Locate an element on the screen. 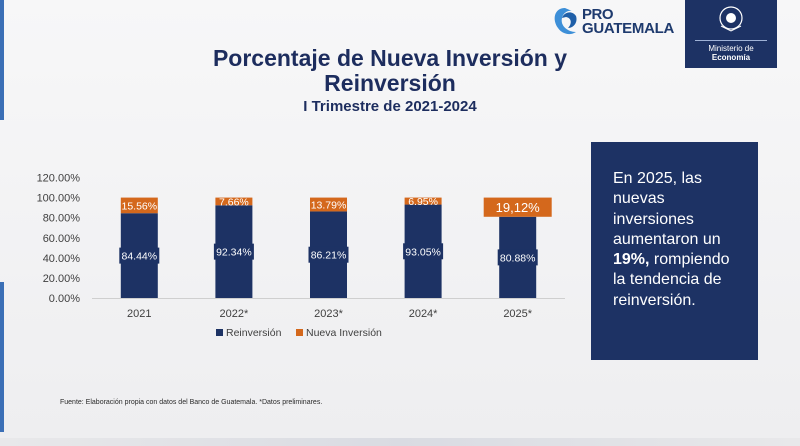  ministerio-line2: Economía is located at coordinates (731, 57).